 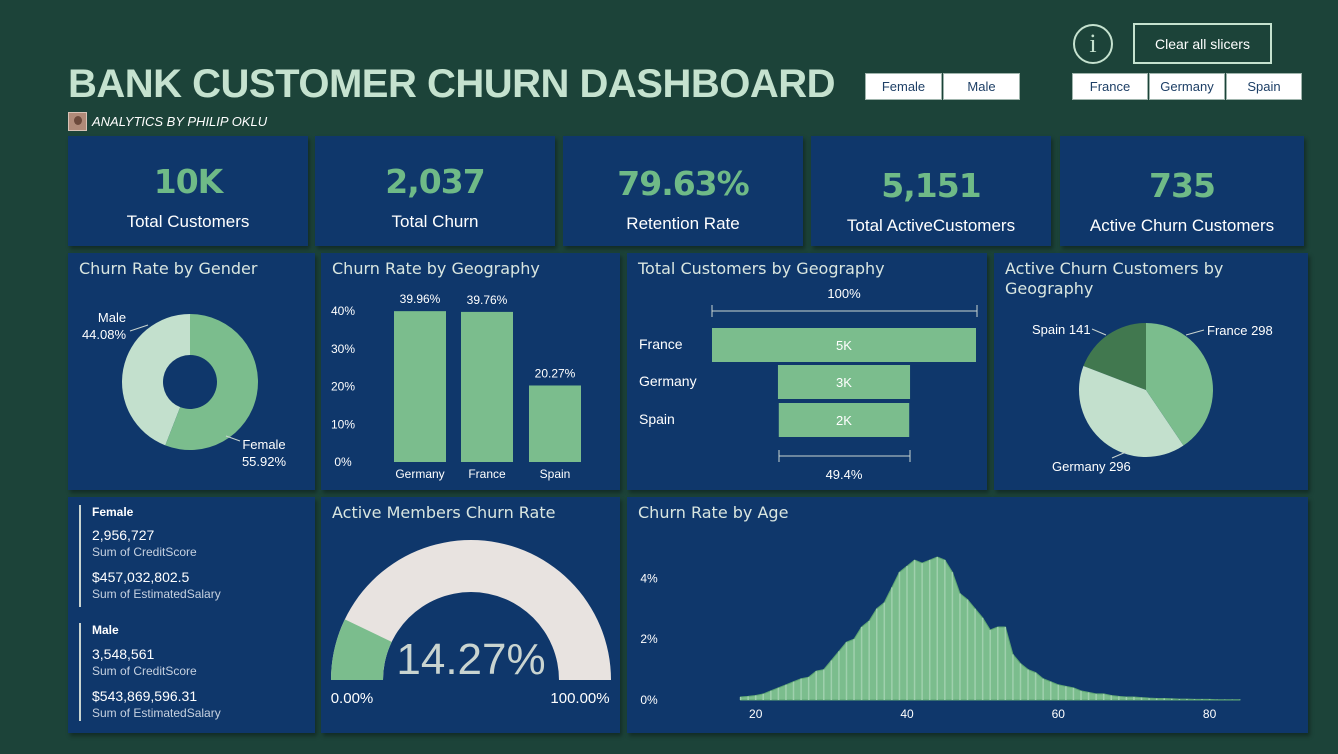 What do you see at coordinates (1114, 278) in the screenshot?
I see `chart-title: Active Churn Customers by Geography` at bounding box center [1114, 278].